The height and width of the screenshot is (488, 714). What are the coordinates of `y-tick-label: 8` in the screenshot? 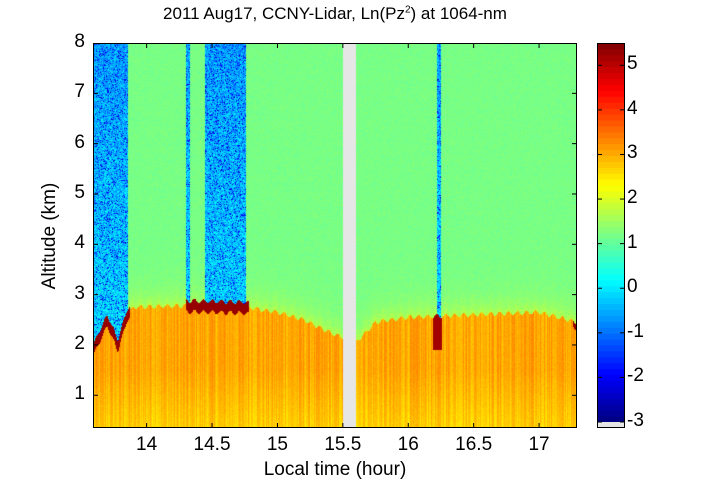 It's located at (79, 41).